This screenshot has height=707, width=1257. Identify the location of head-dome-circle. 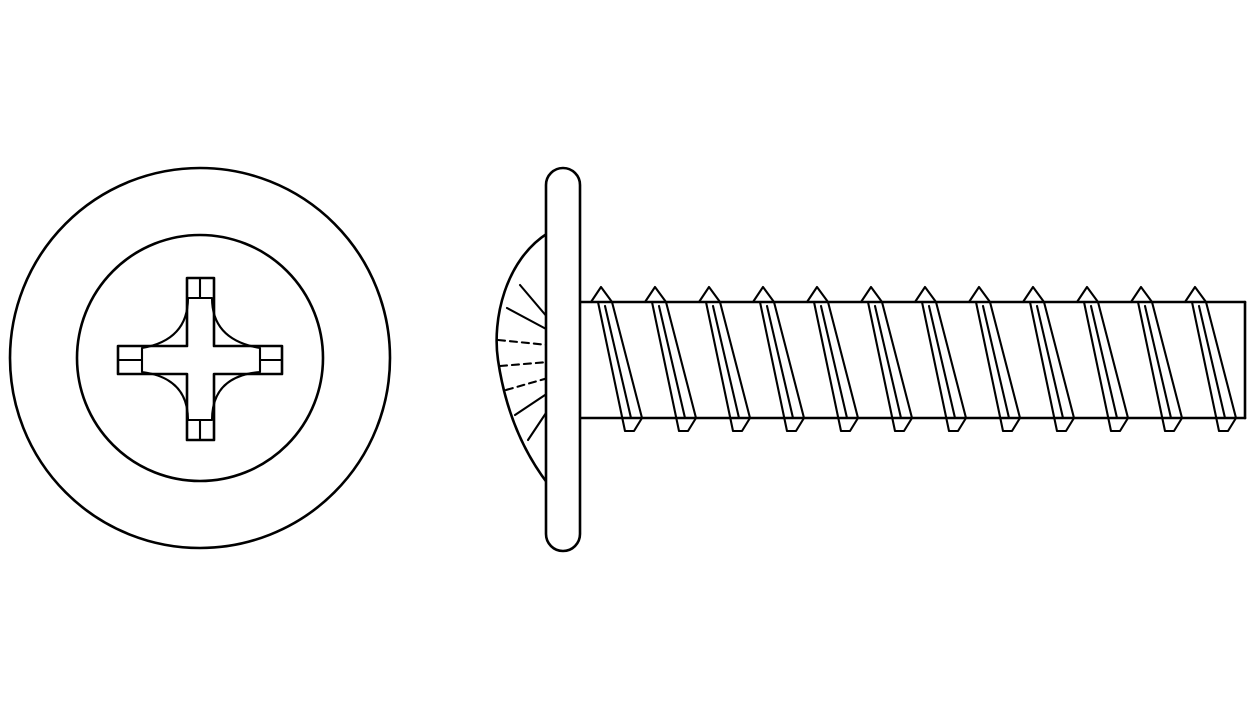
(200, 358).